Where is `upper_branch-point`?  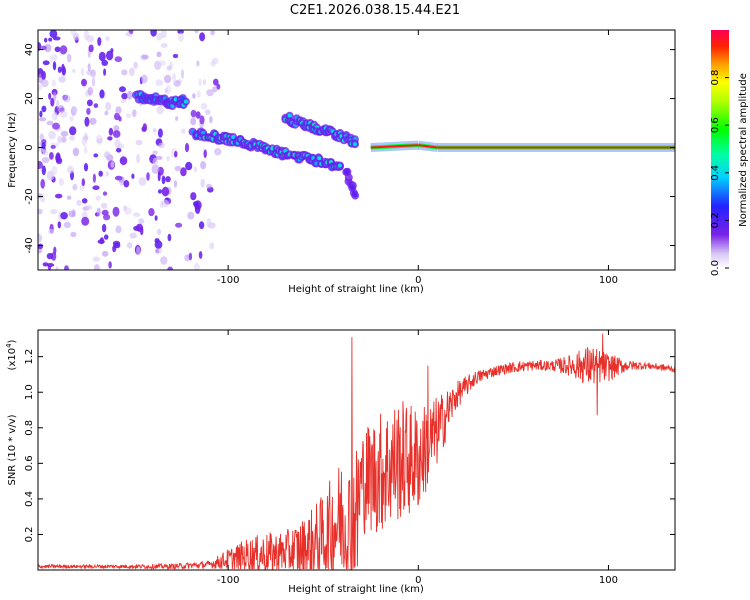
upper_branch-point is located at coordinates (185, 101).